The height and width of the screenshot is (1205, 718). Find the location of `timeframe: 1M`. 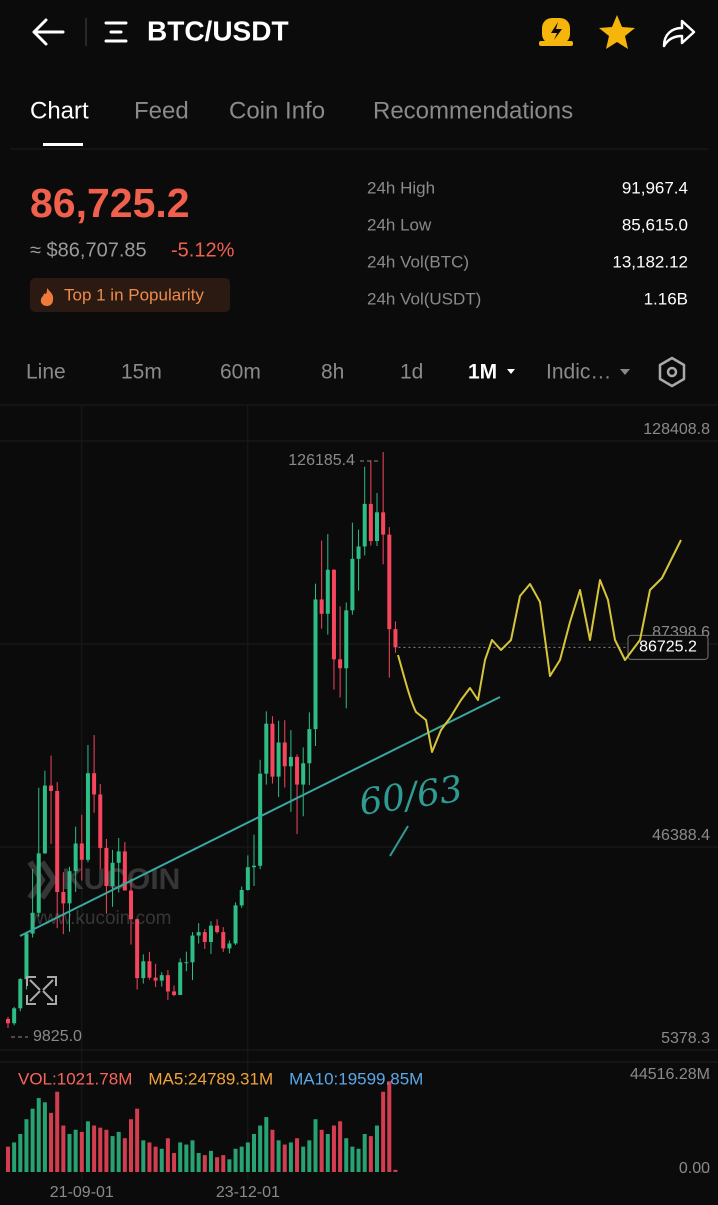

timeframe: 1M is located at coordinates (482, 372).